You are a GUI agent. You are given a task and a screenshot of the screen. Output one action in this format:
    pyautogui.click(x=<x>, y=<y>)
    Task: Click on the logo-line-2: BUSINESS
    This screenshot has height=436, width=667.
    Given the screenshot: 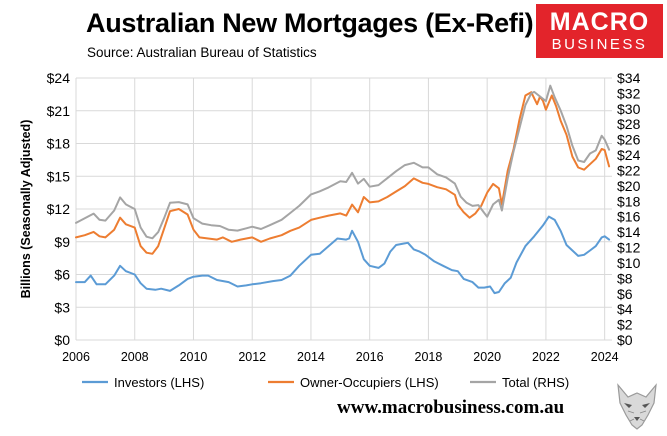 What is the action you would take?
    pyautogui.click(x=599, y=44)
    